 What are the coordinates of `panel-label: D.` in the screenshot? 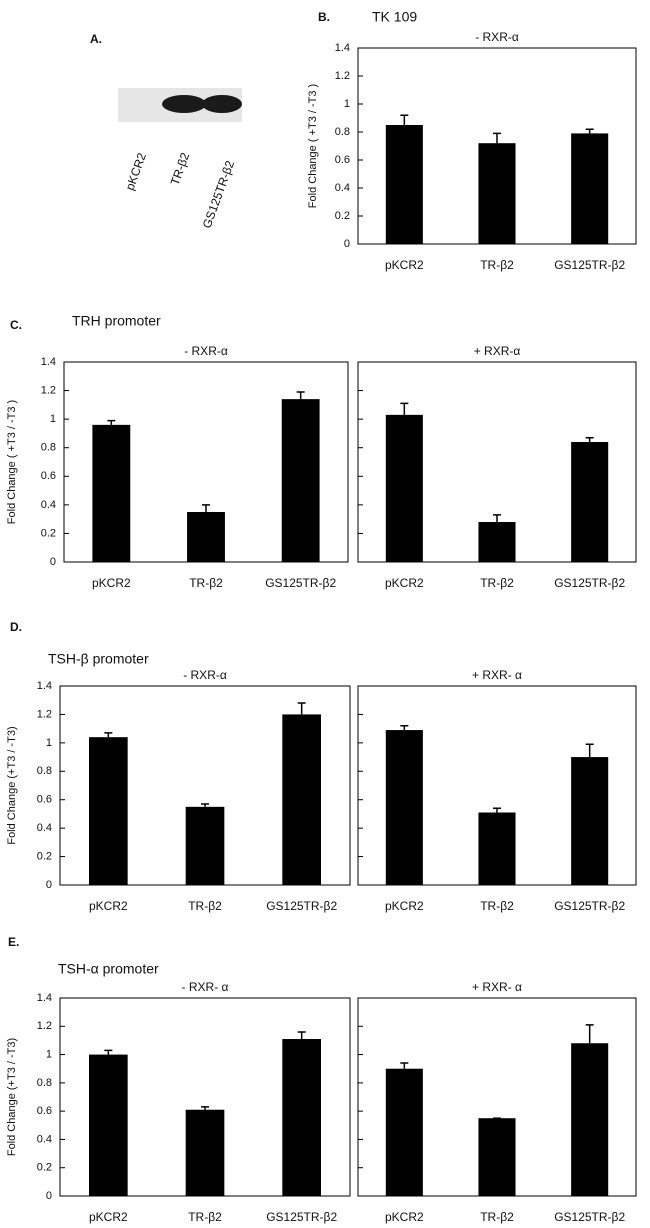 It's located at (16, 627).